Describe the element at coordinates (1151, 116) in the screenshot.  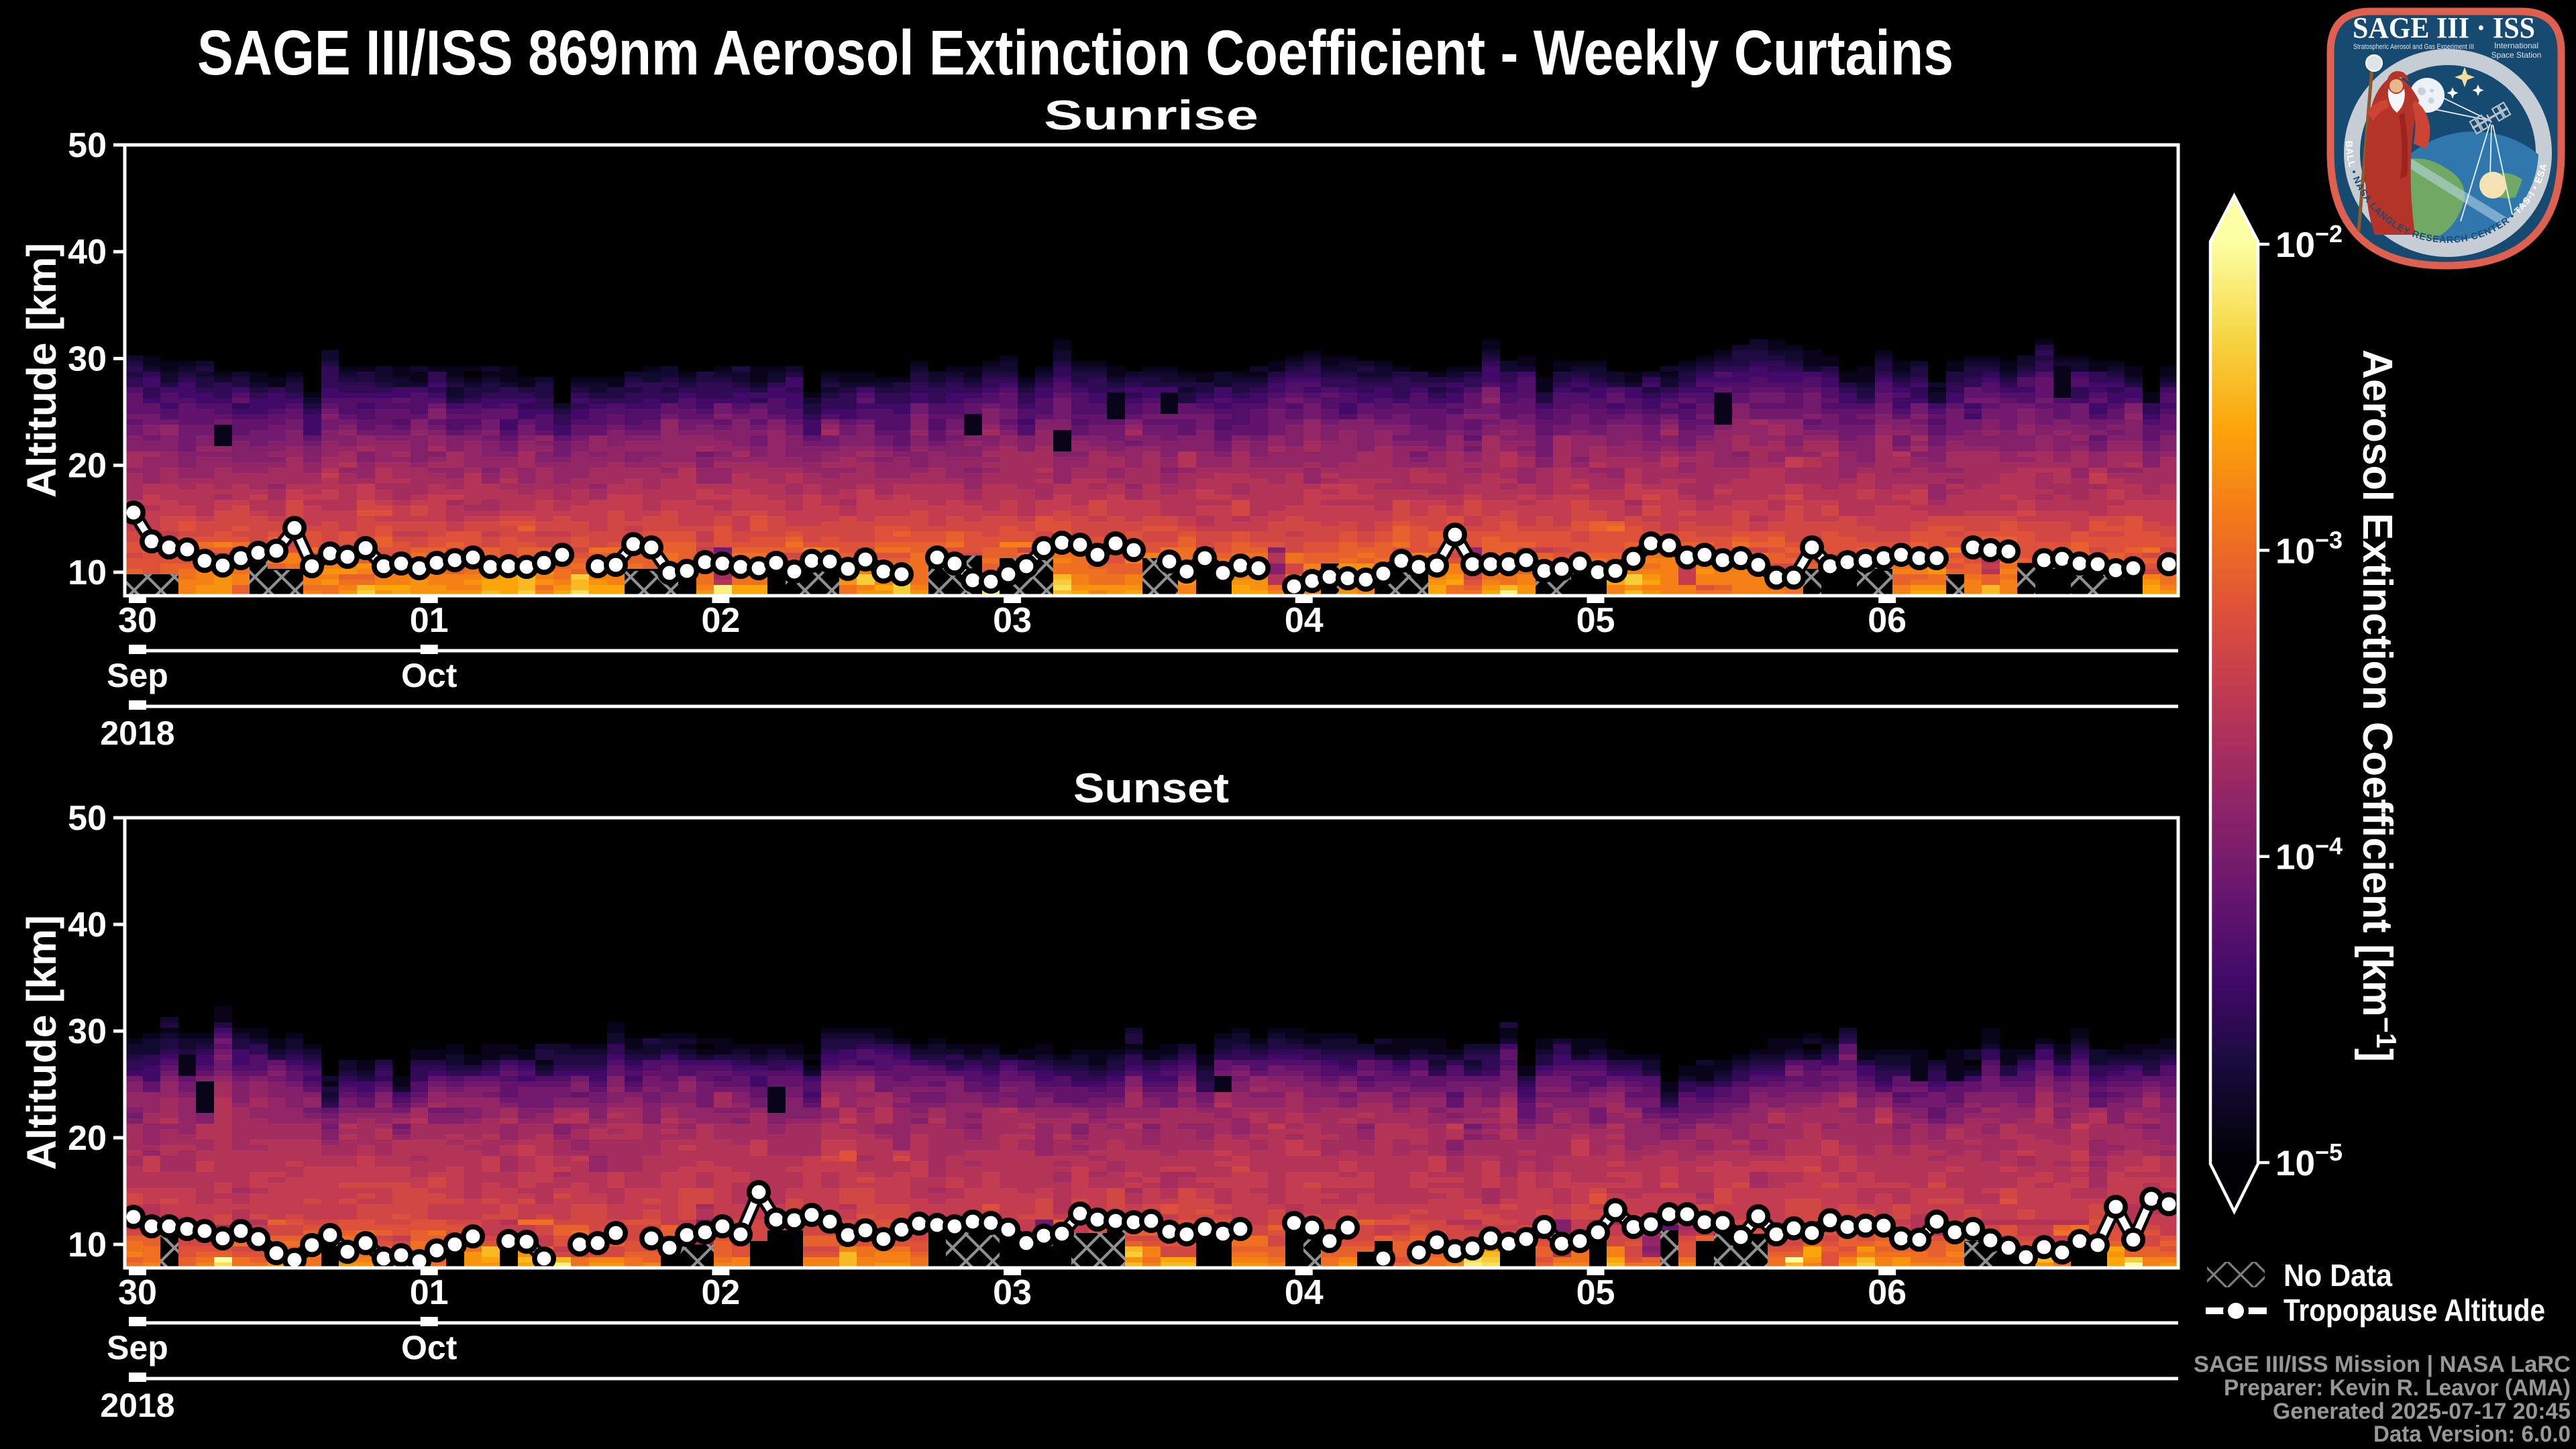
I see `svg-text: Sunrise` at that location.